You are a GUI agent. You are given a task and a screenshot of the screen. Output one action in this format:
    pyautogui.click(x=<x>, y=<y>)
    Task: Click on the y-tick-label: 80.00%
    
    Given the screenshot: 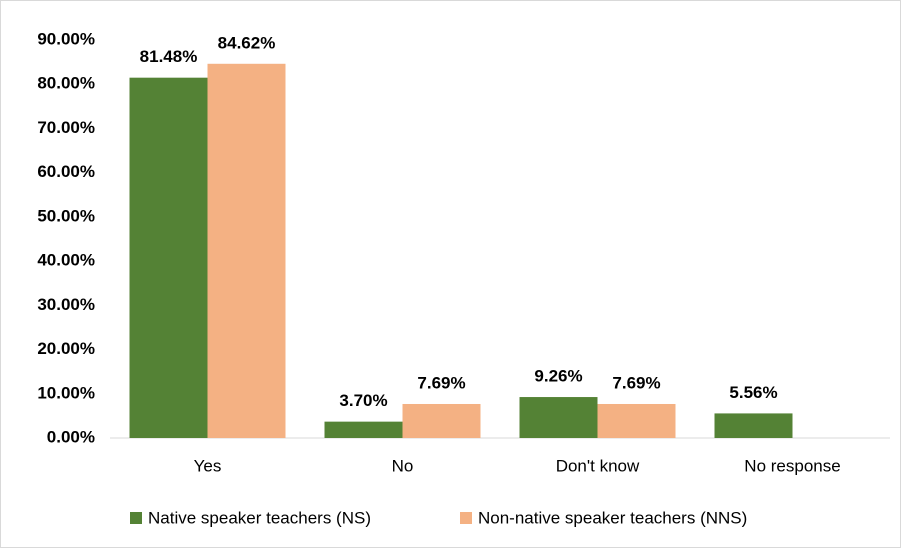 What is the action you would take?
    pyautogui.click(x=66, y=83)
    